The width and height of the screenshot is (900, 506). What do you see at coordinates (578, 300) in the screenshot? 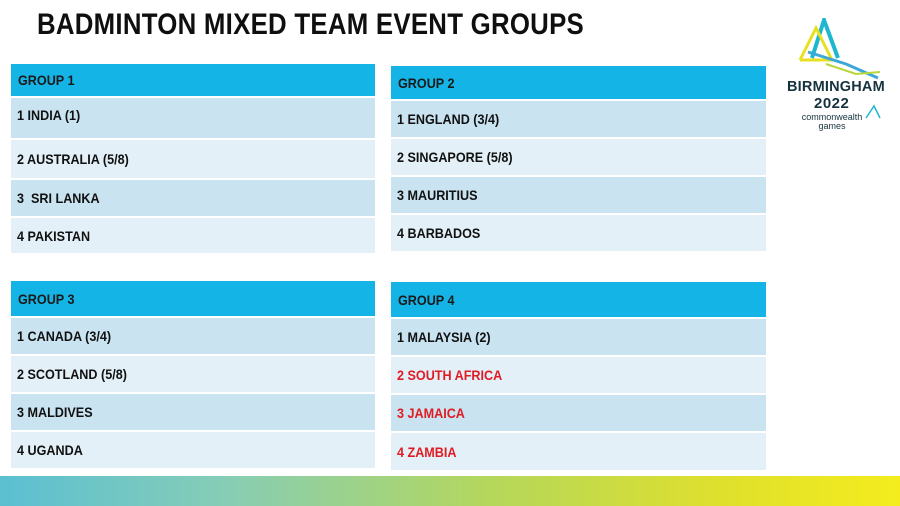
I see `group-header: GROUP 4` at bounding box center [578, 300].